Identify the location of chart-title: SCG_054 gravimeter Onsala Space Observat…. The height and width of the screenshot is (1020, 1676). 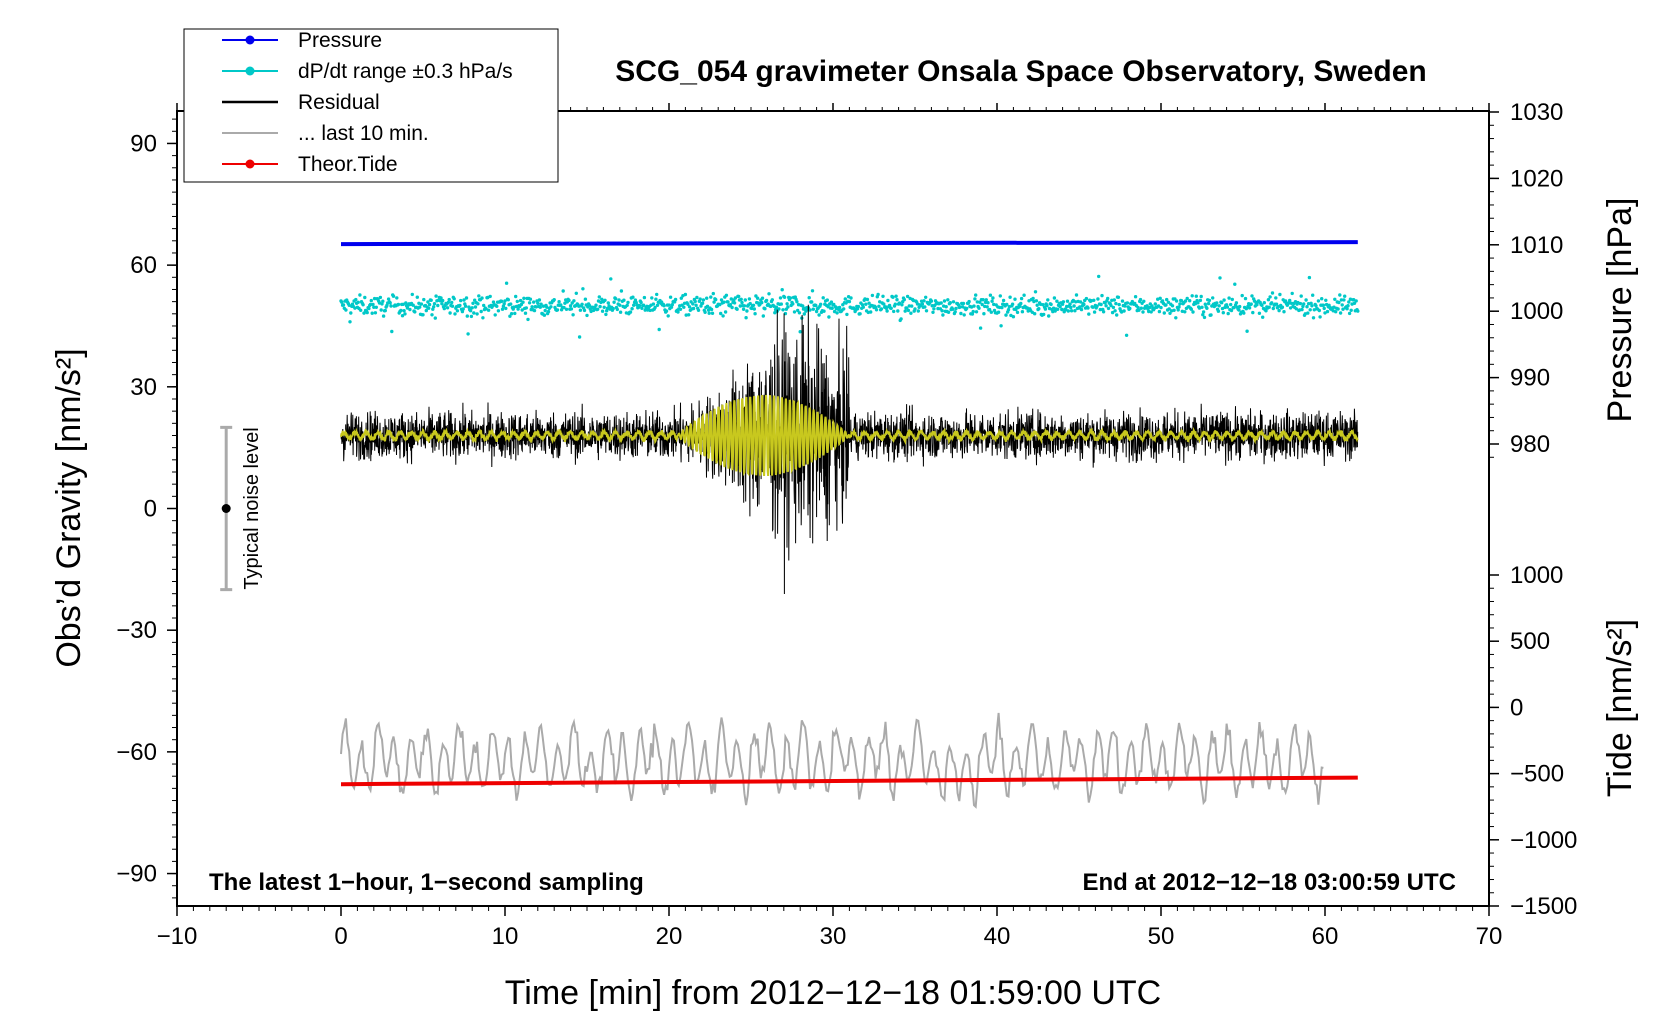
(1021, 71).